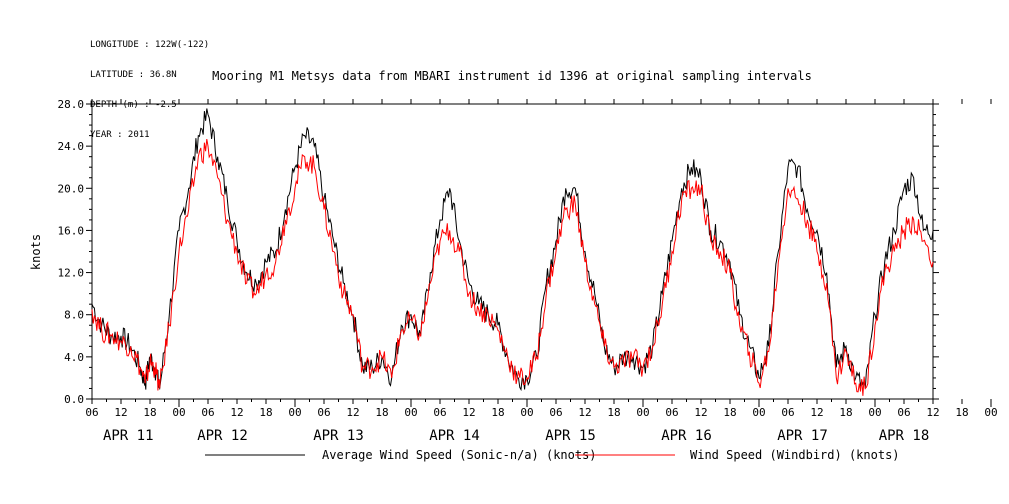 This screenshot has width=1009, height=504. Describe the element at coordinates (74, 315) in the screenshot. I see `y-tick-label: 8.0` at that location.